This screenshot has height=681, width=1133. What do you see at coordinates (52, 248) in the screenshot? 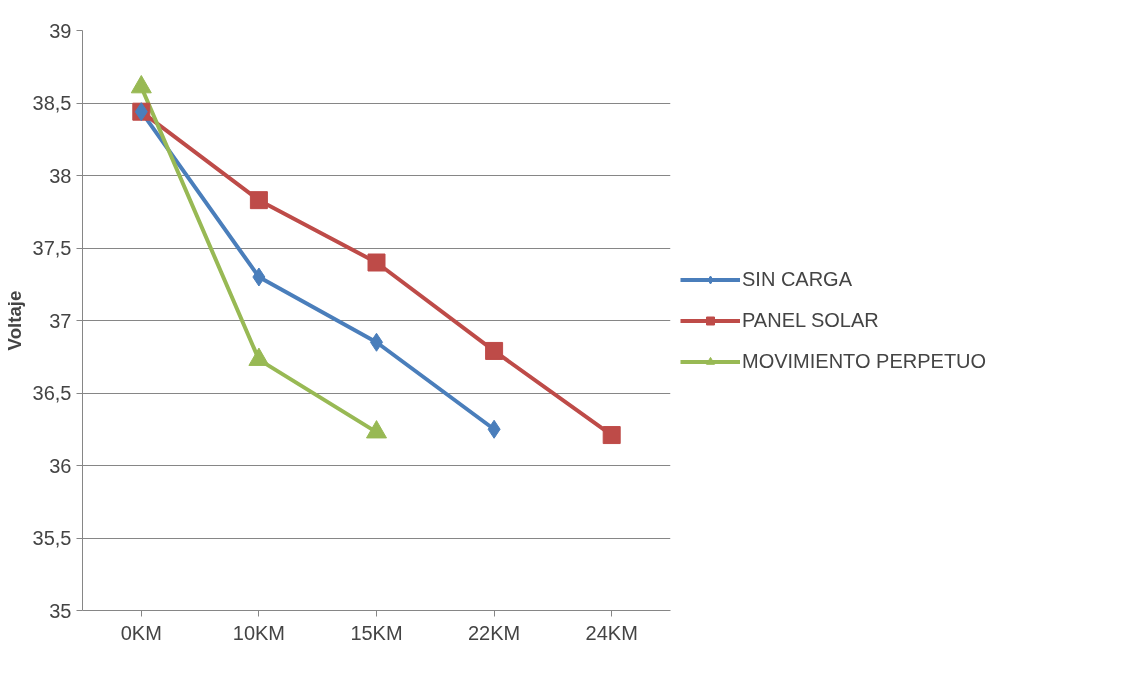
I see `y-tick-label: 37,5` at bounding box center [52, 248].